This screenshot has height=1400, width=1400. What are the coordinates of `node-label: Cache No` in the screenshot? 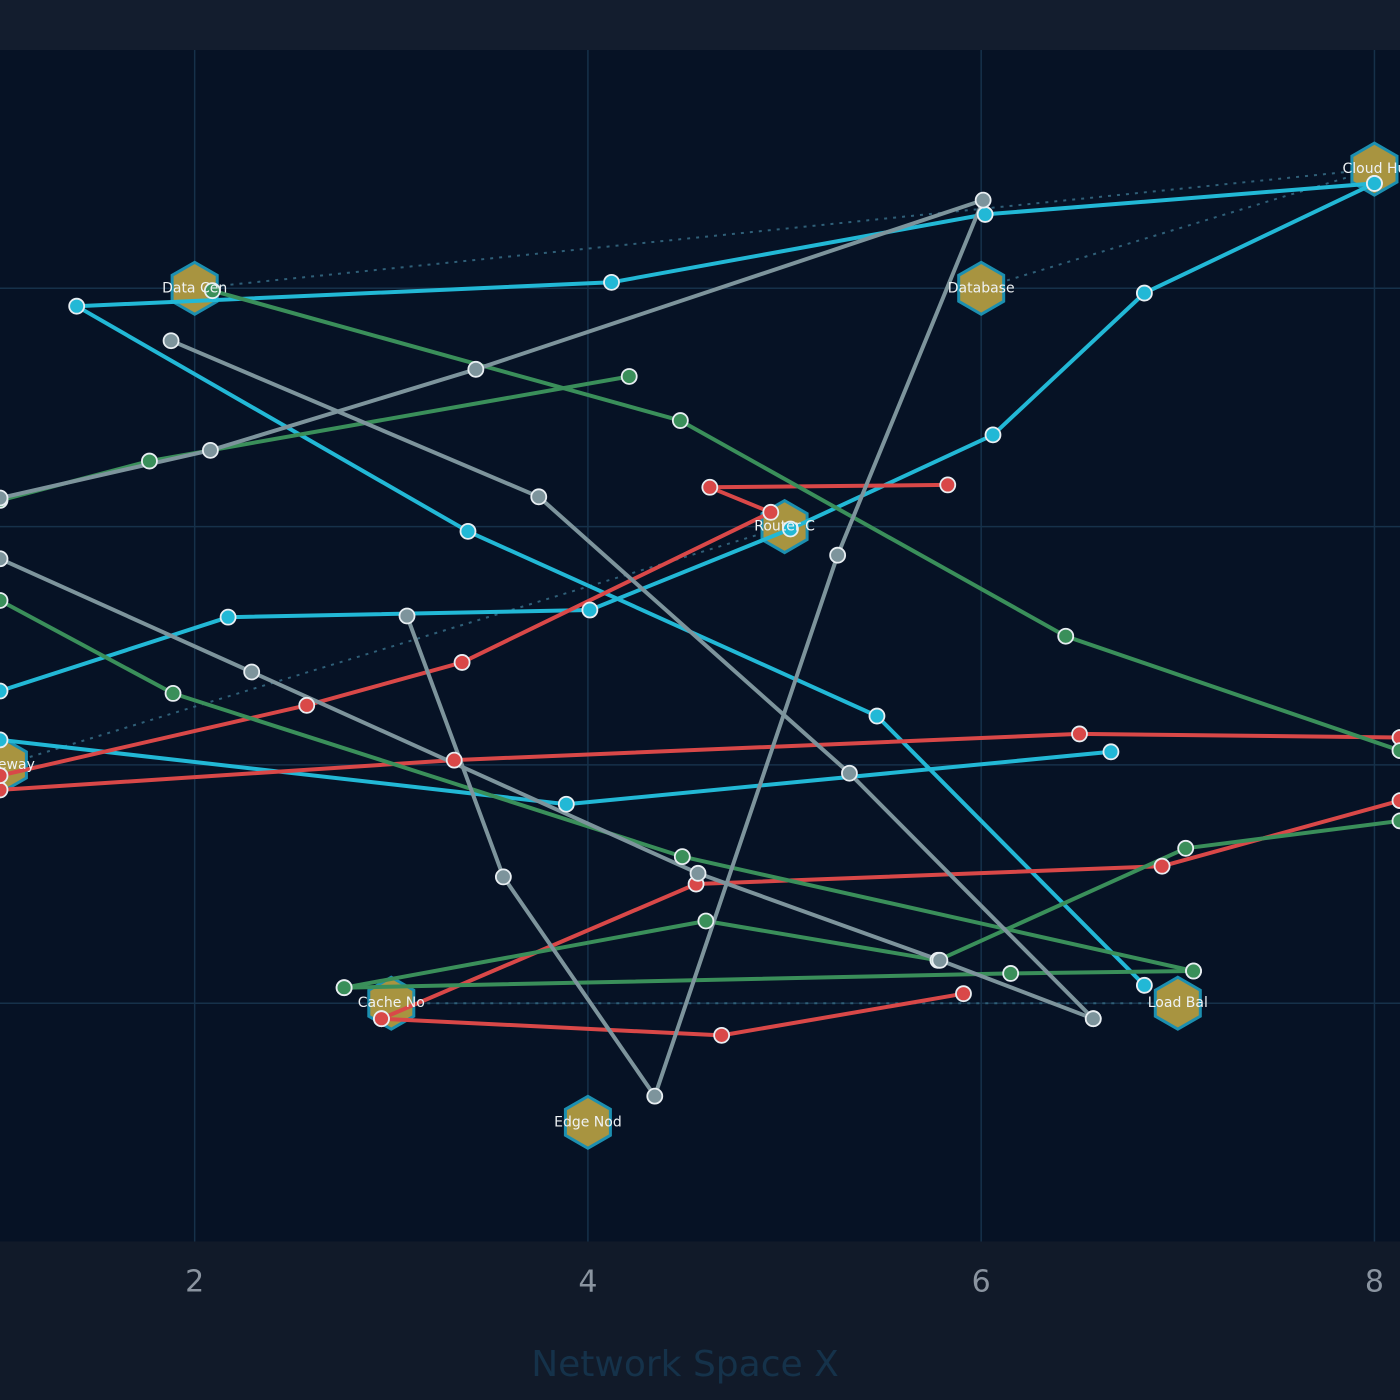 It's located at (391, 1003).